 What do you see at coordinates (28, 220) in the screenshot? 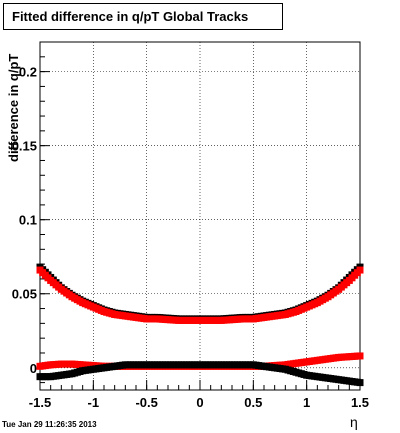
I see `y-tick-label: 0.1` at bounding box center [28, 220].